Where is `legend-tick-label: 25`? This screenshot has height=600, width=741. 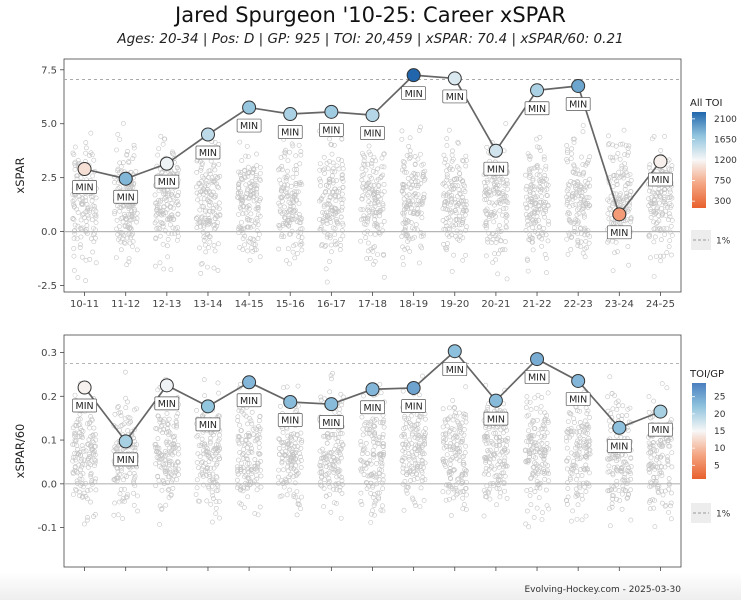 legend-tick-label: 25 is located at coordinates (719, 398).